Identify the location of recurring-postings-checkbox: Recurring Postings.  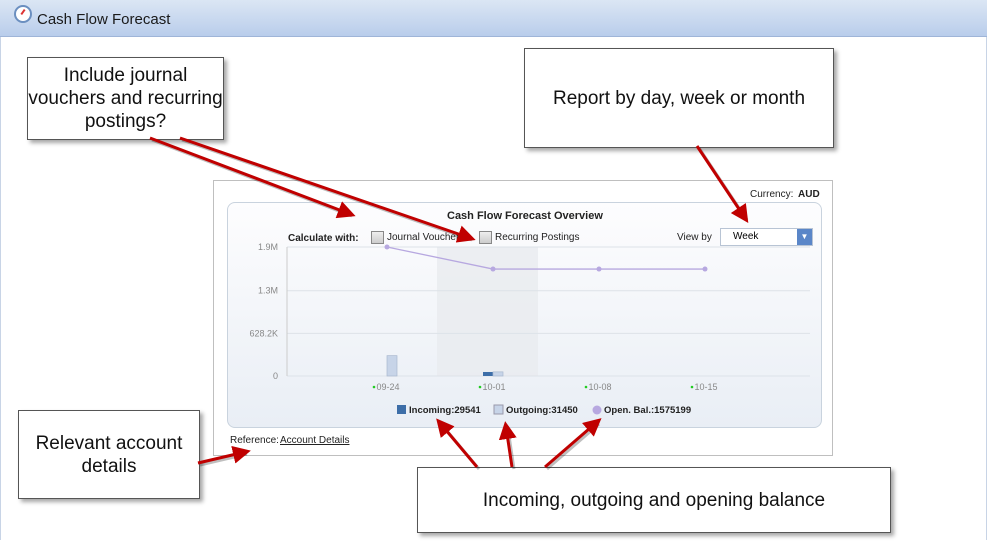
(529, 237).